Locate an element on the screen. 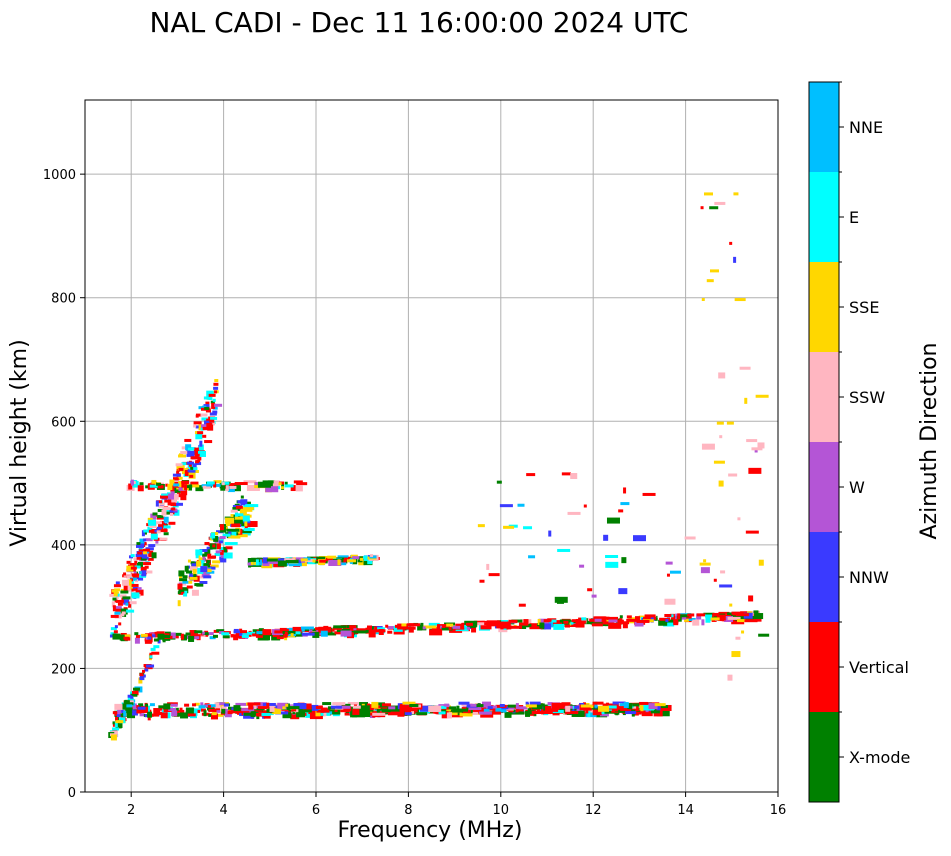 The image size is (951, 856). colorbar-swatch-x-mode is located at coordinates (824, 757).